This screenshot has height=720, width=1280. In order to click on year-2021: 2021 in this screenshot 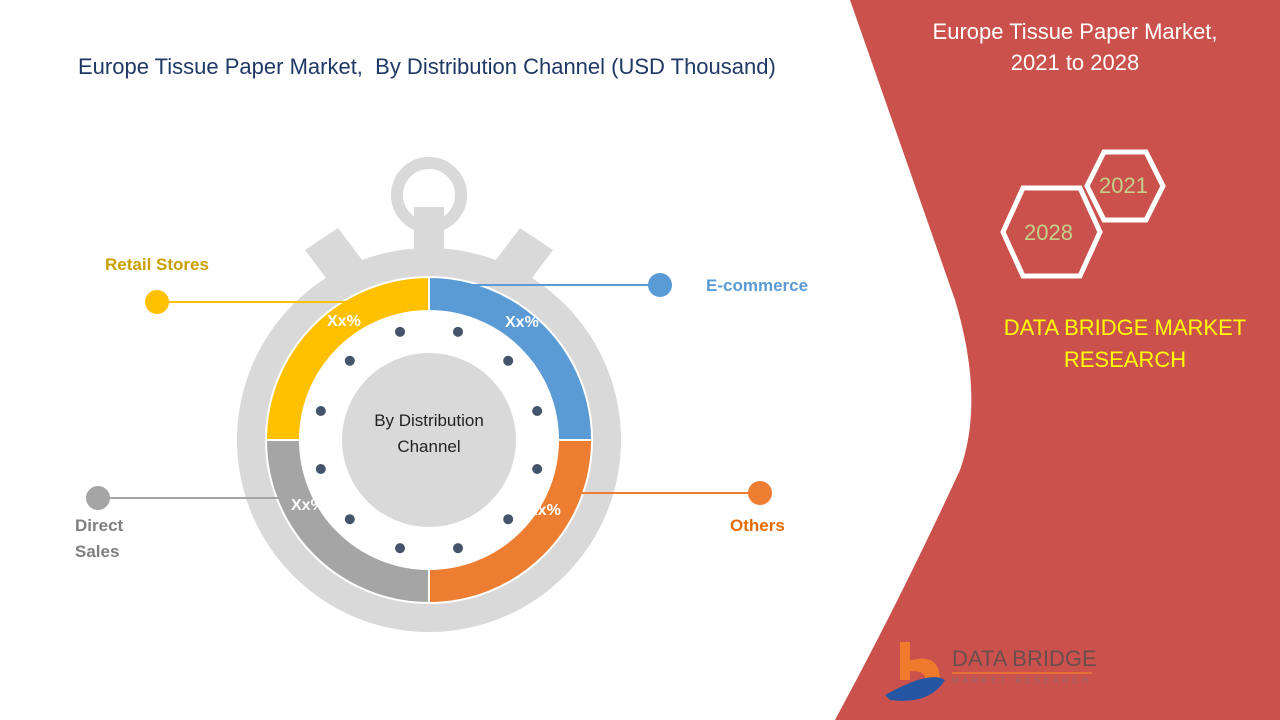, I will do `click(1123, 185)`.